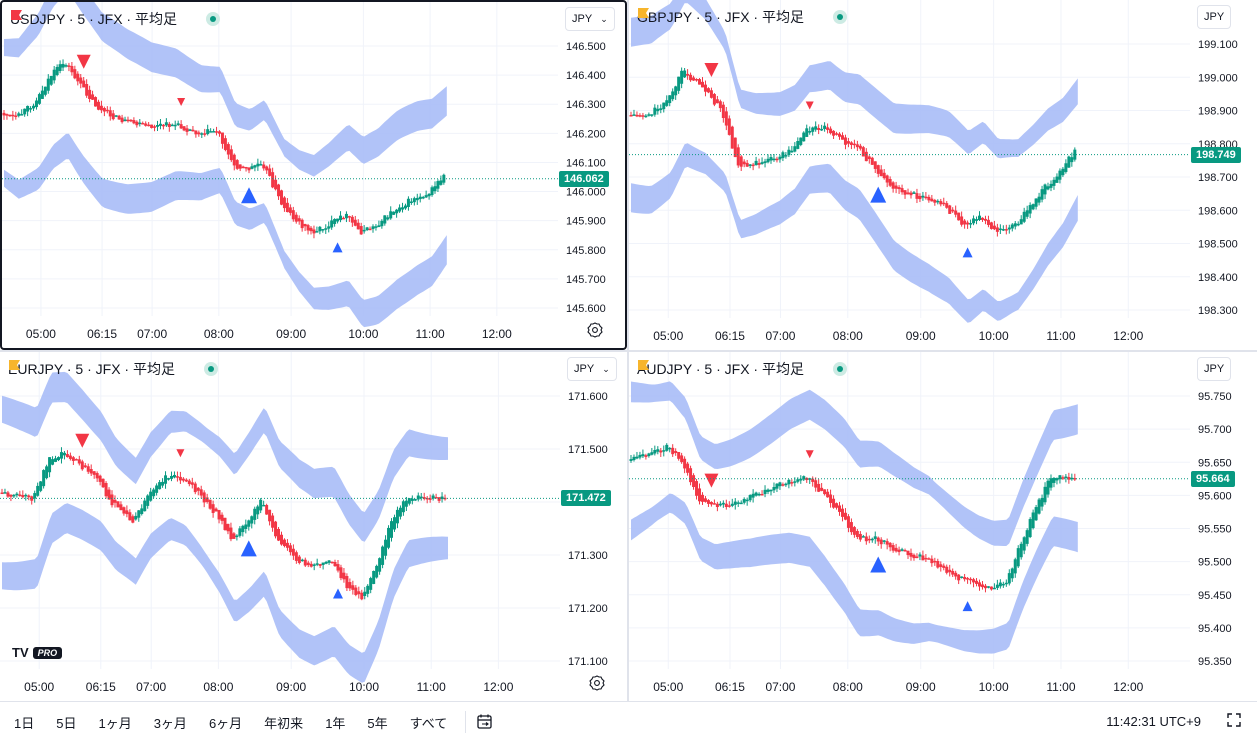 The width and height of the screenshot is (1257, 742). I want to click on calendar-range-icon, so click(485, 722).